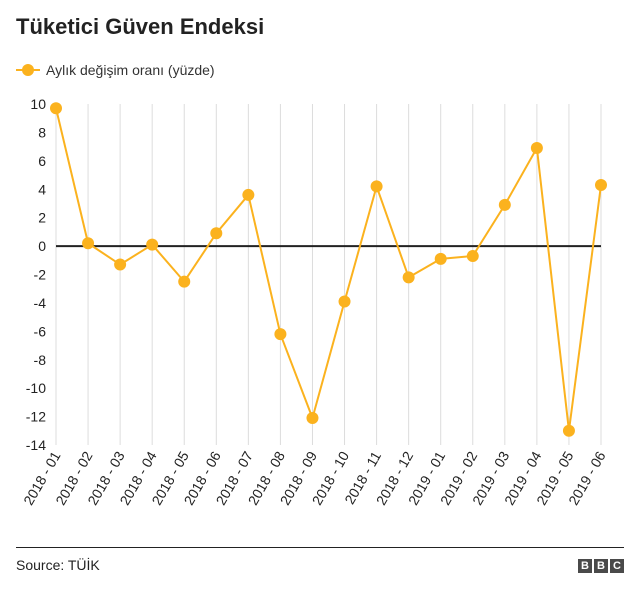  What do you see at coordinates (38, 104) in the screenshot?
I see `y-tick-label: 10` at bounding box center [38, 104].